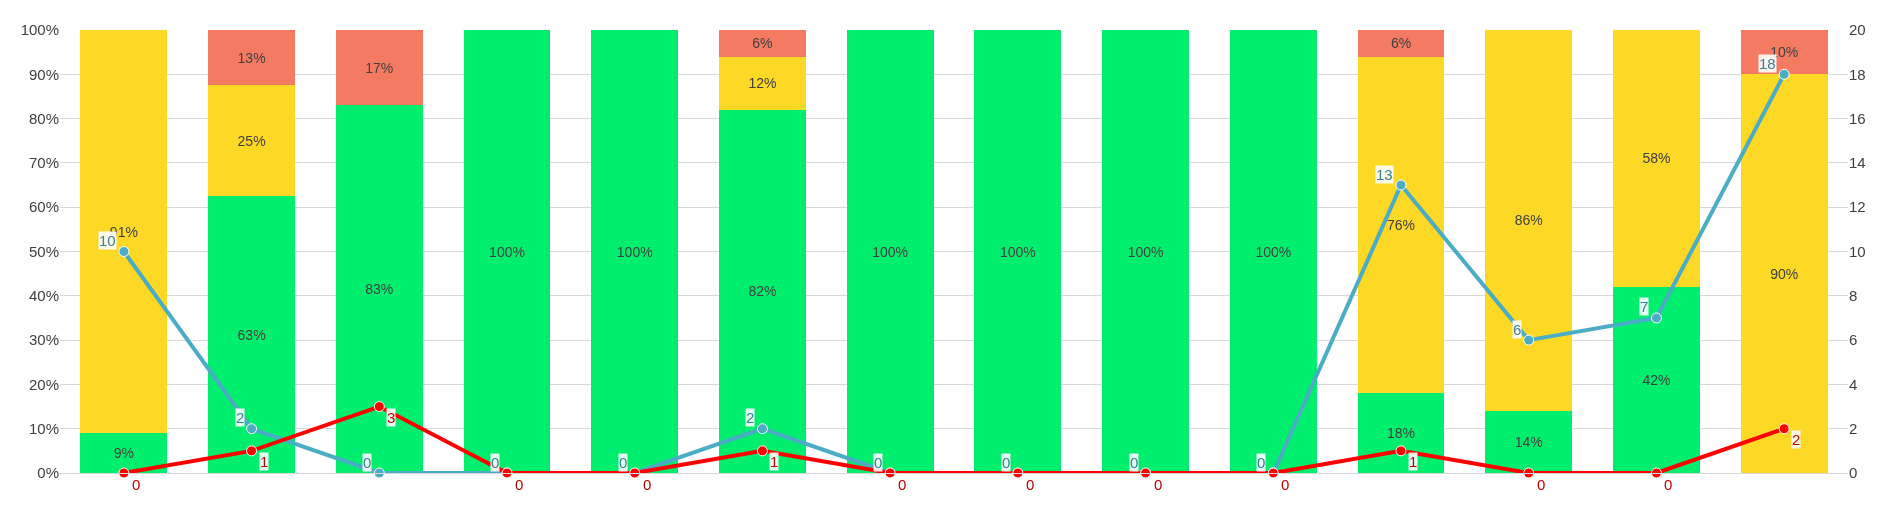 This screenshot has width=1898, height=513. What do you see at coordinates (43, 118) in the screenshot?
I see `y-tick-label: 80%` at bounding box center [43, 118].